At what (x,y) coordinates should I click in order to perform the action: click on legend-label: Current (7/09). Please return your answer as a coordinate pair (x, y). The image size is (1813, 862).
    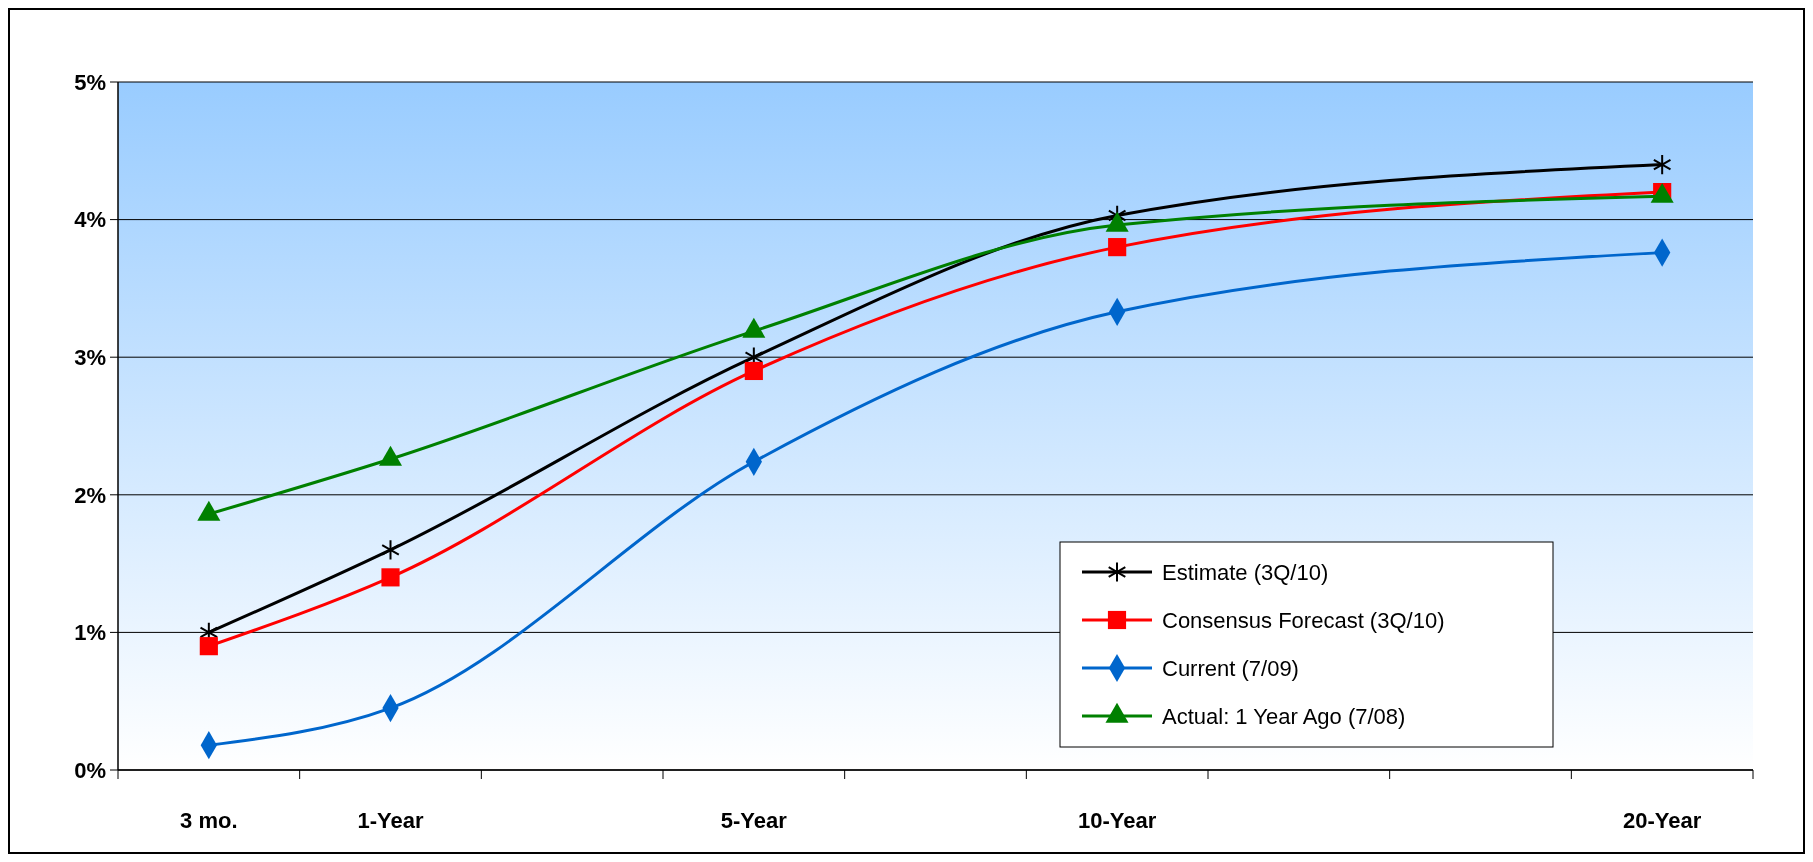
    Looking at the image, I should click on (1230, 668).